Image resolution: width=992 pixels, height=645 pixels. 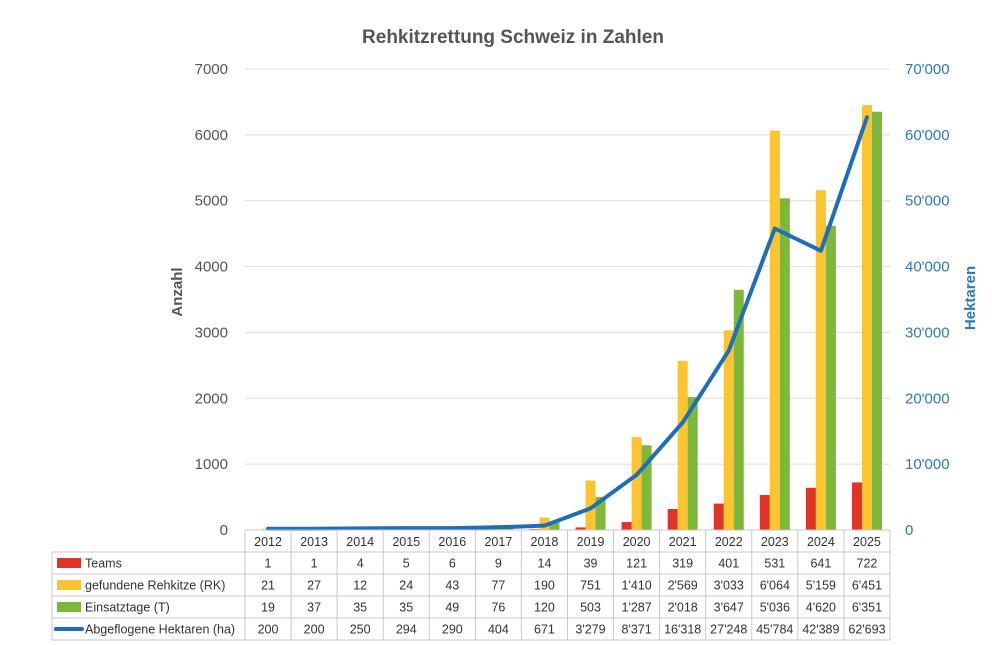 What do you see at coordinates (729, 608) in the screenshot?
I see `table-cell: 3'647` at bounding box center [729, 608].